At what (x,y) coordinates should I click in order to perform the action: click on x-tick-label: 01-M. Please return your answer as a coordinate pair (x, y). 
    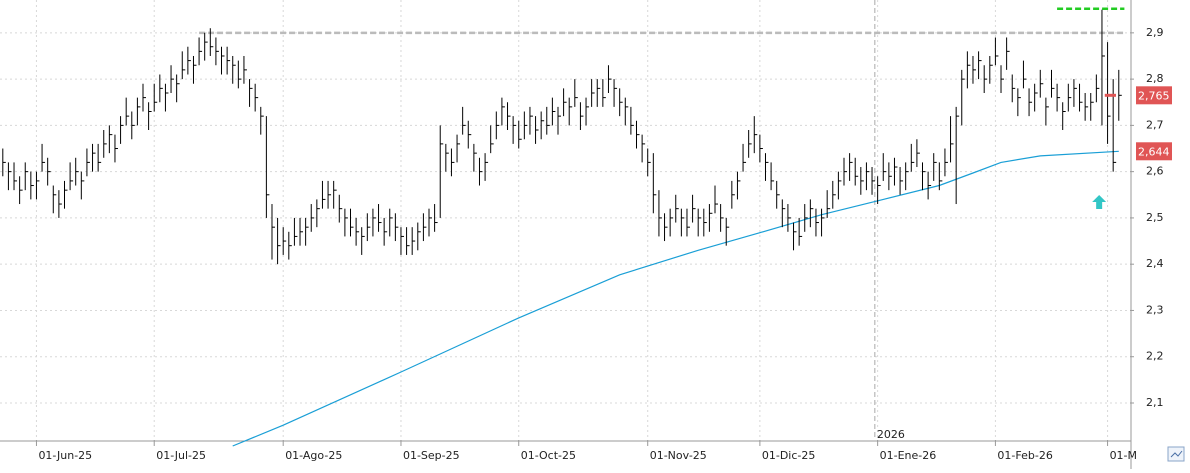
    Looking at the image, I should click on (1123, 455).